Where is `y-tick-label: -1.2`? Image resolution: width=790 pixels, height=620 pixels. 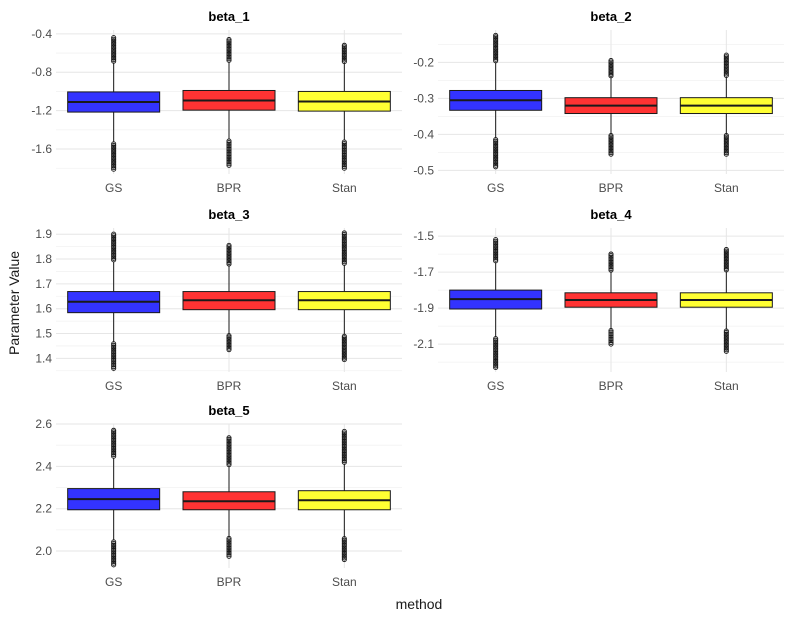 y-tick-label: -1.2 is located at coordinates (41, 111).